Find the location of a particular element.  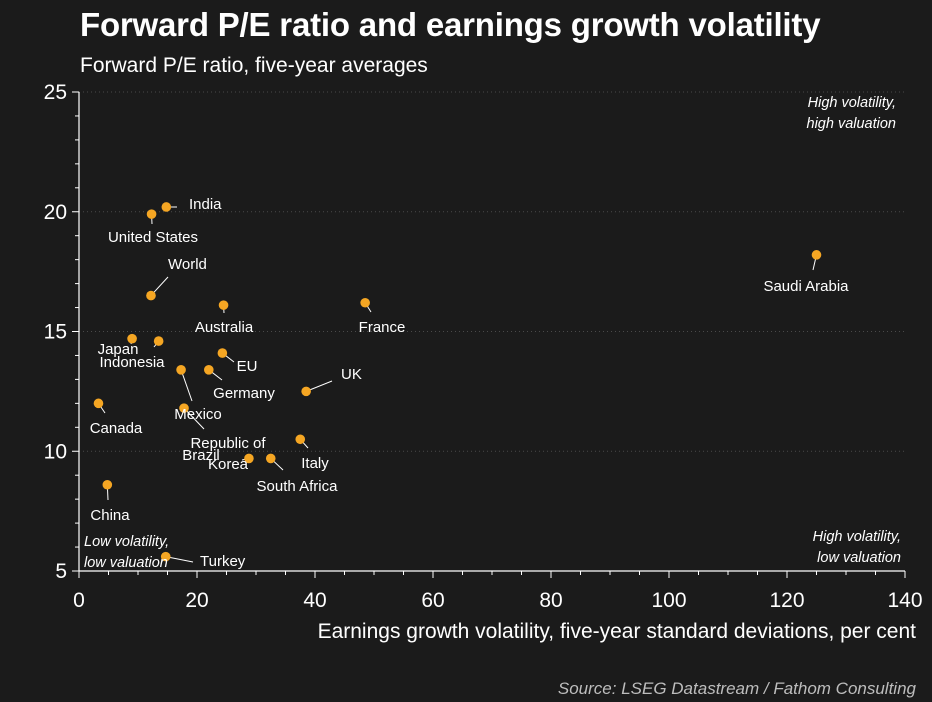

point-label: Germany is located at coordinates (244, 393).